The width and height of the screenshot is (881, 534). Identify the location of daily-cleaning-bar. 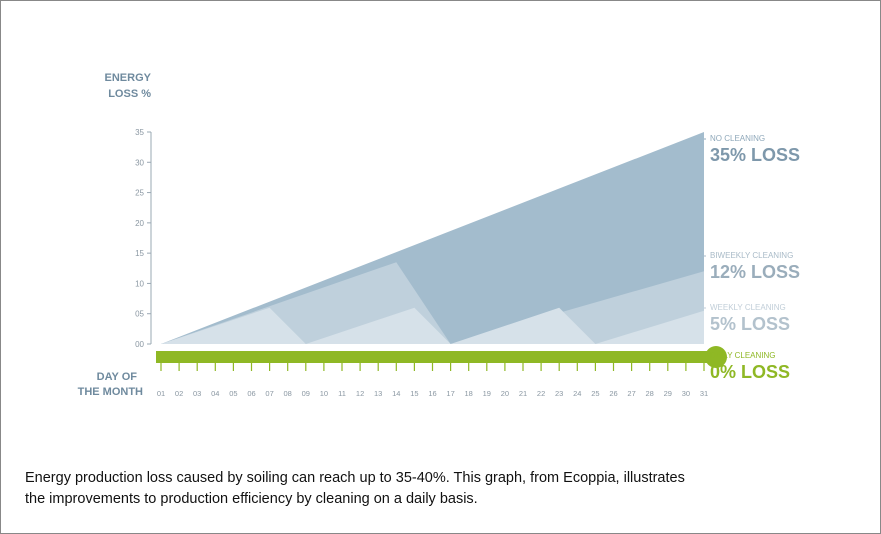
(435, 357).